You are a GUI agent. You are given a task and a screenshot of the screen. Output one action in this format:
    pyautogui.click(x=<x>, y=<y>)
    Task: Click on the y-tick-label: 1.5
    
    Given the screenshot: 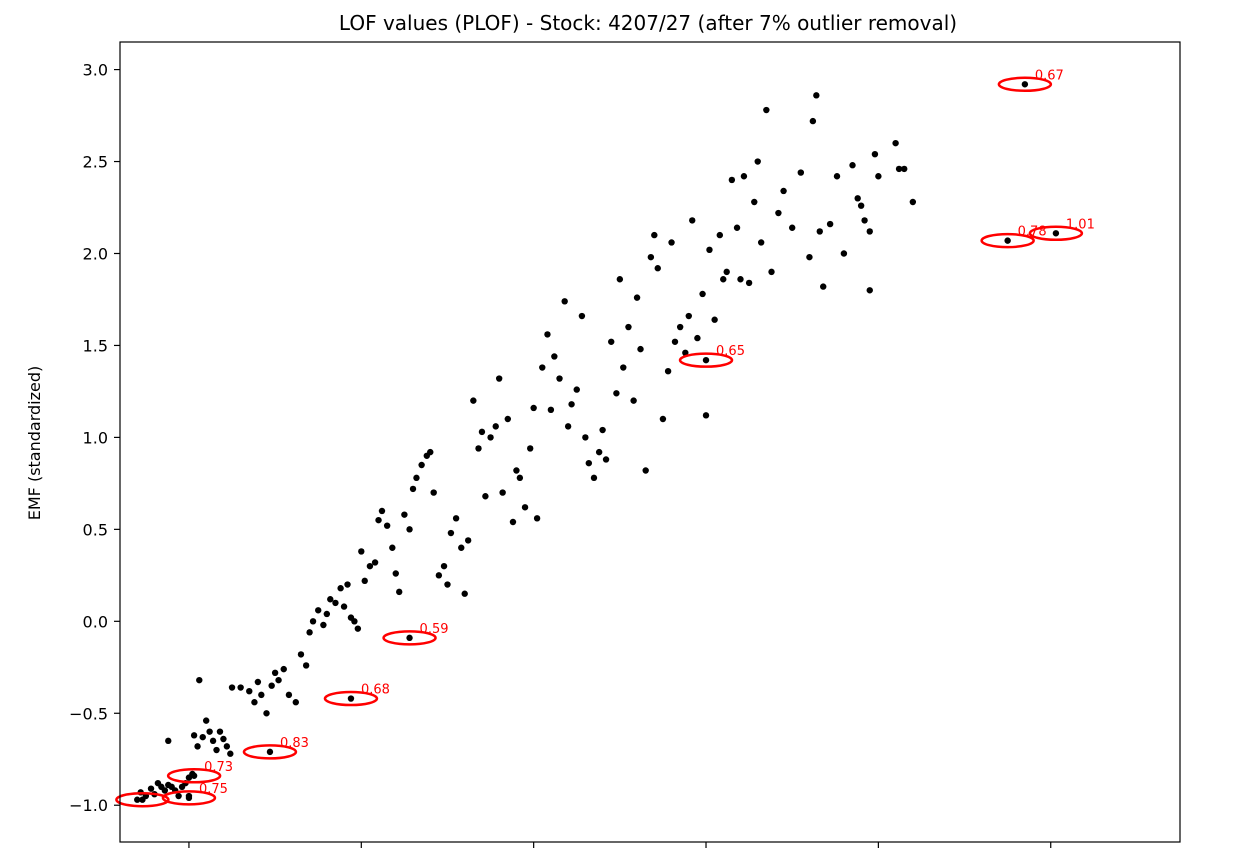 What is the action you would take?
    pyautogui.click(x=95, y=345)
    